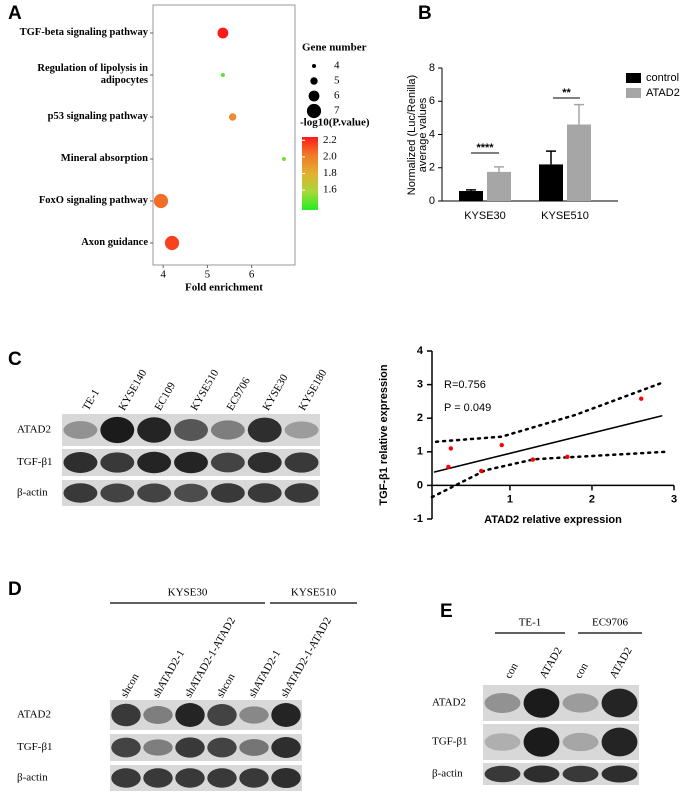 Image resolution: width=685 pixels, height=797 pixels. Describe the element at coordinates (275, 392) in the screenshot. I see `lane-label: KYSE30` at that location.